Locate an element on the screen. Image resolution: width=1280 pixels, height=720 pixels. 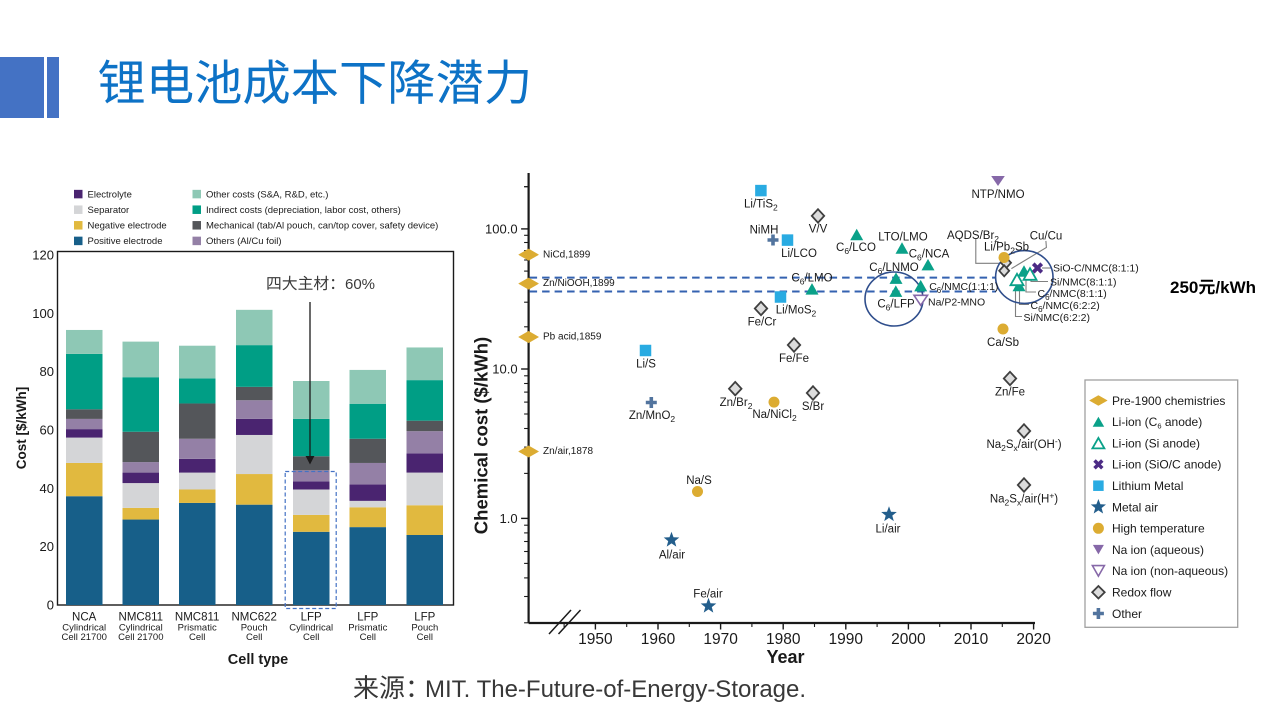
svg-text: Other costs (S&A, R&D, etc.) is located at coordinates (267, 194).